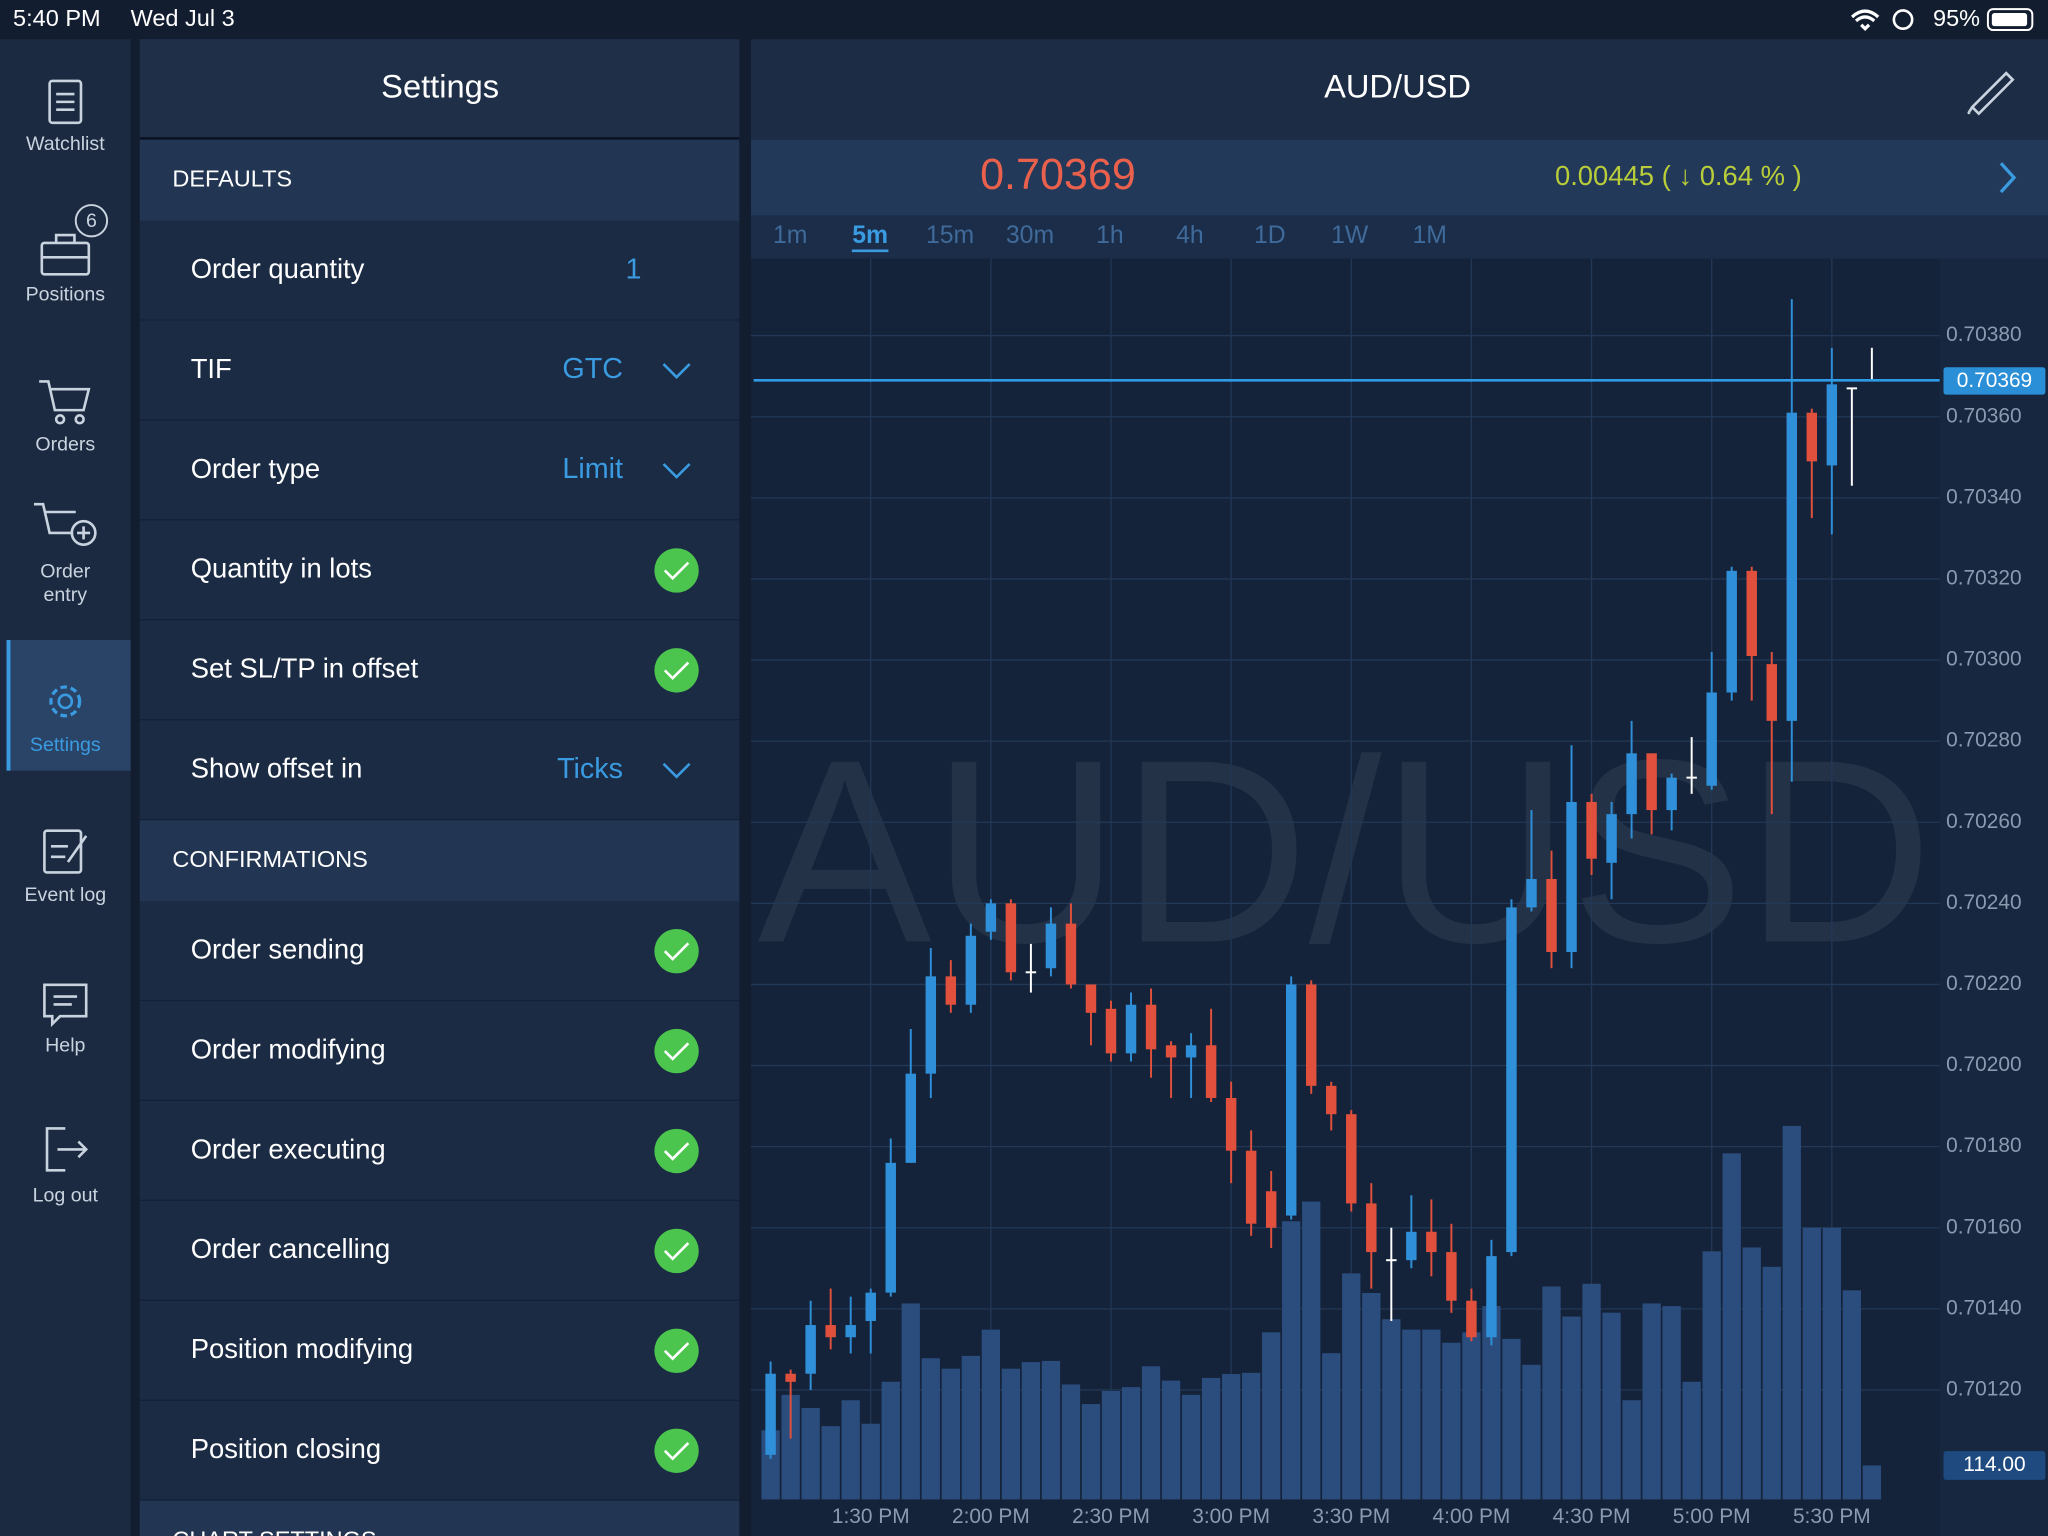  What do you see at coordinates (1399, 177) in the screenshot?
I see `price-bar` at bounding box center [1399, 177].